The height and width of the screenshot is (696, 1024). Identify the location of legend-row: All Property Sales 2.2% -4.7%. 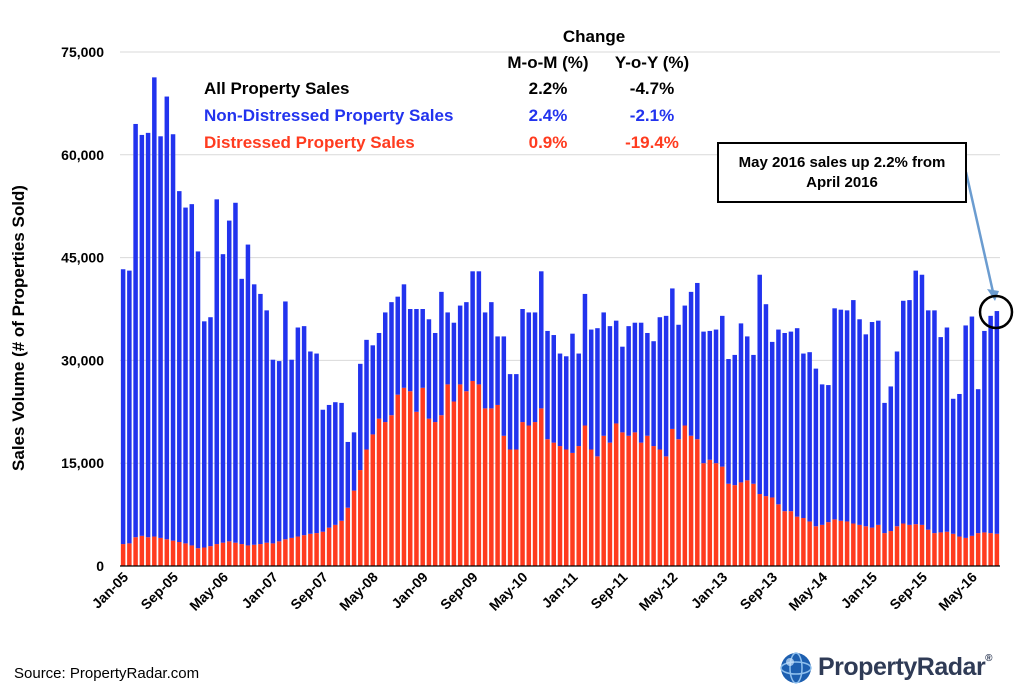
(439, 88).